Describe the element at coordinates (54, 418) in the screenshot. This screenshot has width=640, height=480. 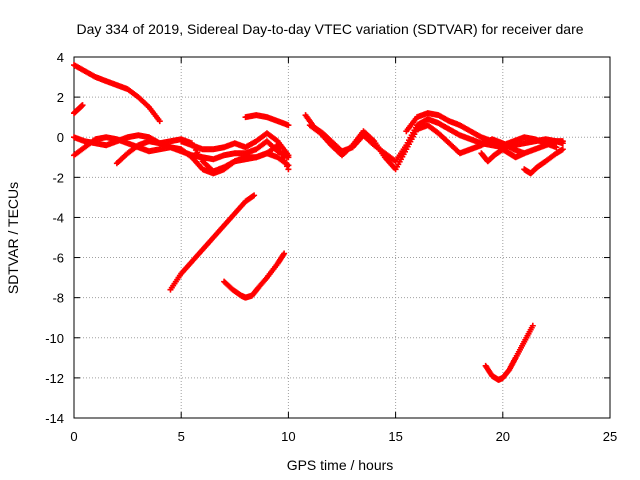
I see `y-tick-label: -14` at that location.